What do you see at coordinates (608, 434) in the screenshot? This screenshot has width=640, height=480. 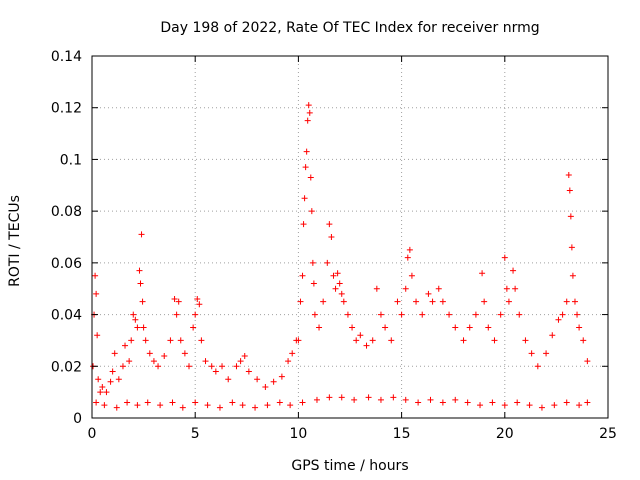 I see `x-tick-label: 25` at bounding box center [608, 434].